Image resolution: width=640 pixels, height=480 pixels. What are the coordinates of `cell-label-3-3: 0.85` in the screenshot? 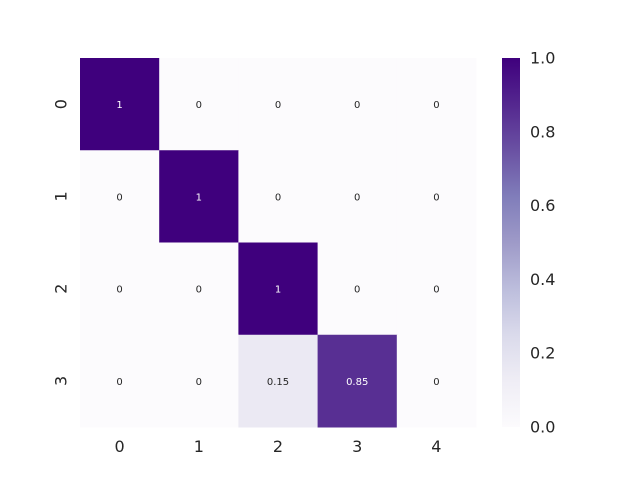 It's located at (357, 382).